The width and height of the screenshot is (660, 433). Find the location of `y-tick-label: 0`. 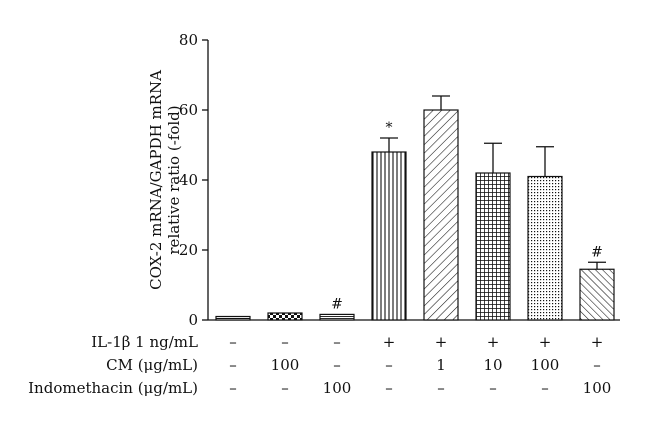

y-tick-label: 0 is located at coordinates (193, 320).